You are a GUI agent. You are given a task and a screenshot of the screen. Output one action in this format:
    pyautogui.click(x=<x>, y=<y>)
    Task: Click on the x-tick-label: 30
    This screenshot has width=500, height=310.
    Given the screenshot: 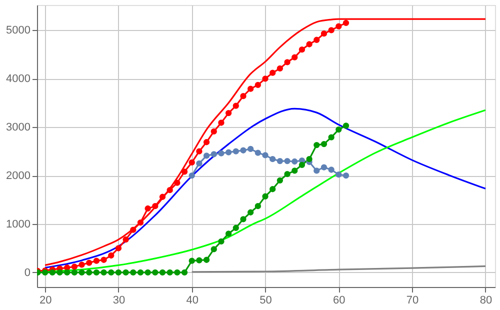 What is the action you would take?
    pyautogui.click(x=119, y=300)
    